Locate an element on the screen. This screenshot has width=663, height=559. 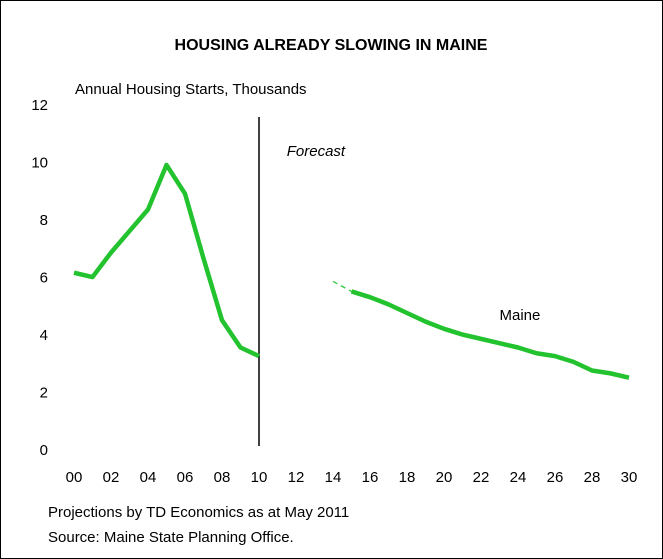
x-tick-label: 24 is located at coordinates (518, 477).